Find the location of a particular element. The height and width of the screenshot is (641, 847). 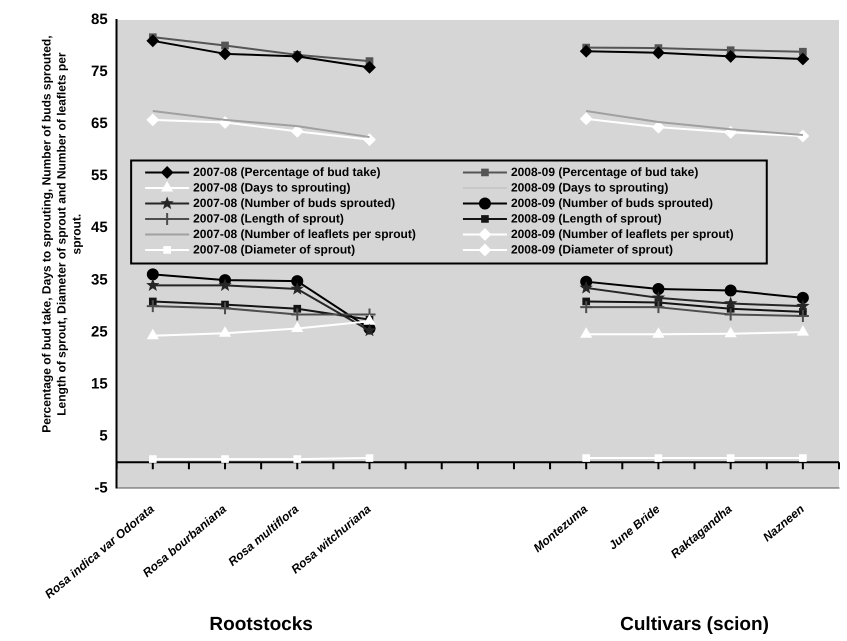

y-tick-label: -5 is located at coordinates (101, 487).